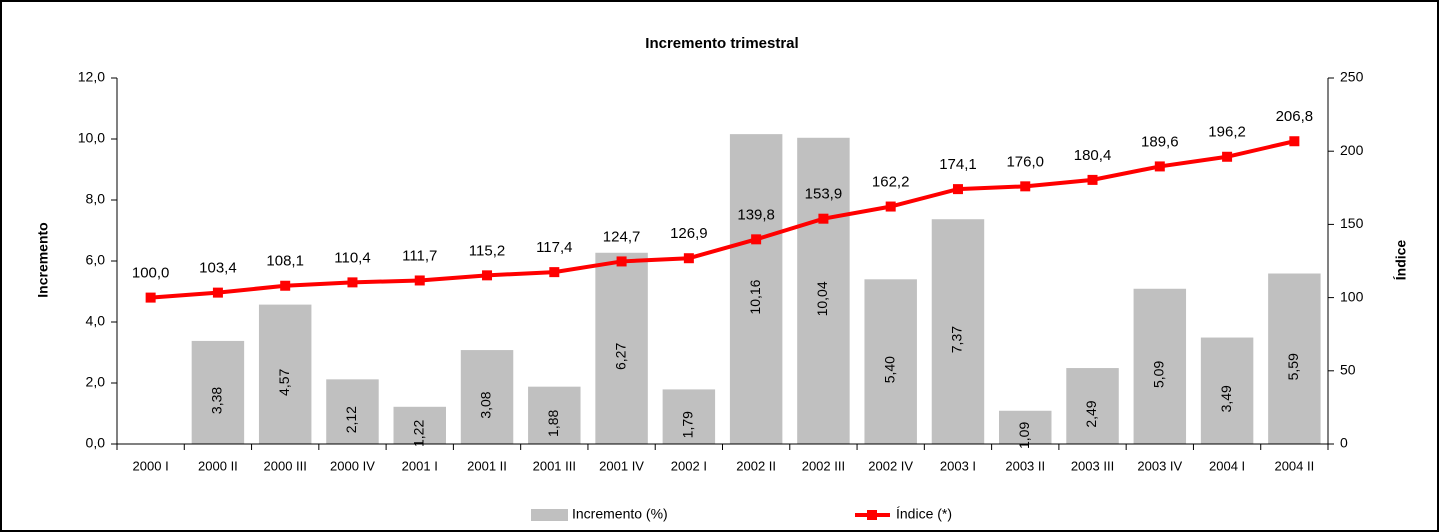  Describe the element at coordinates (285, 465) in the screenshot. I see `x-tick-label: 2000 III` at that location.